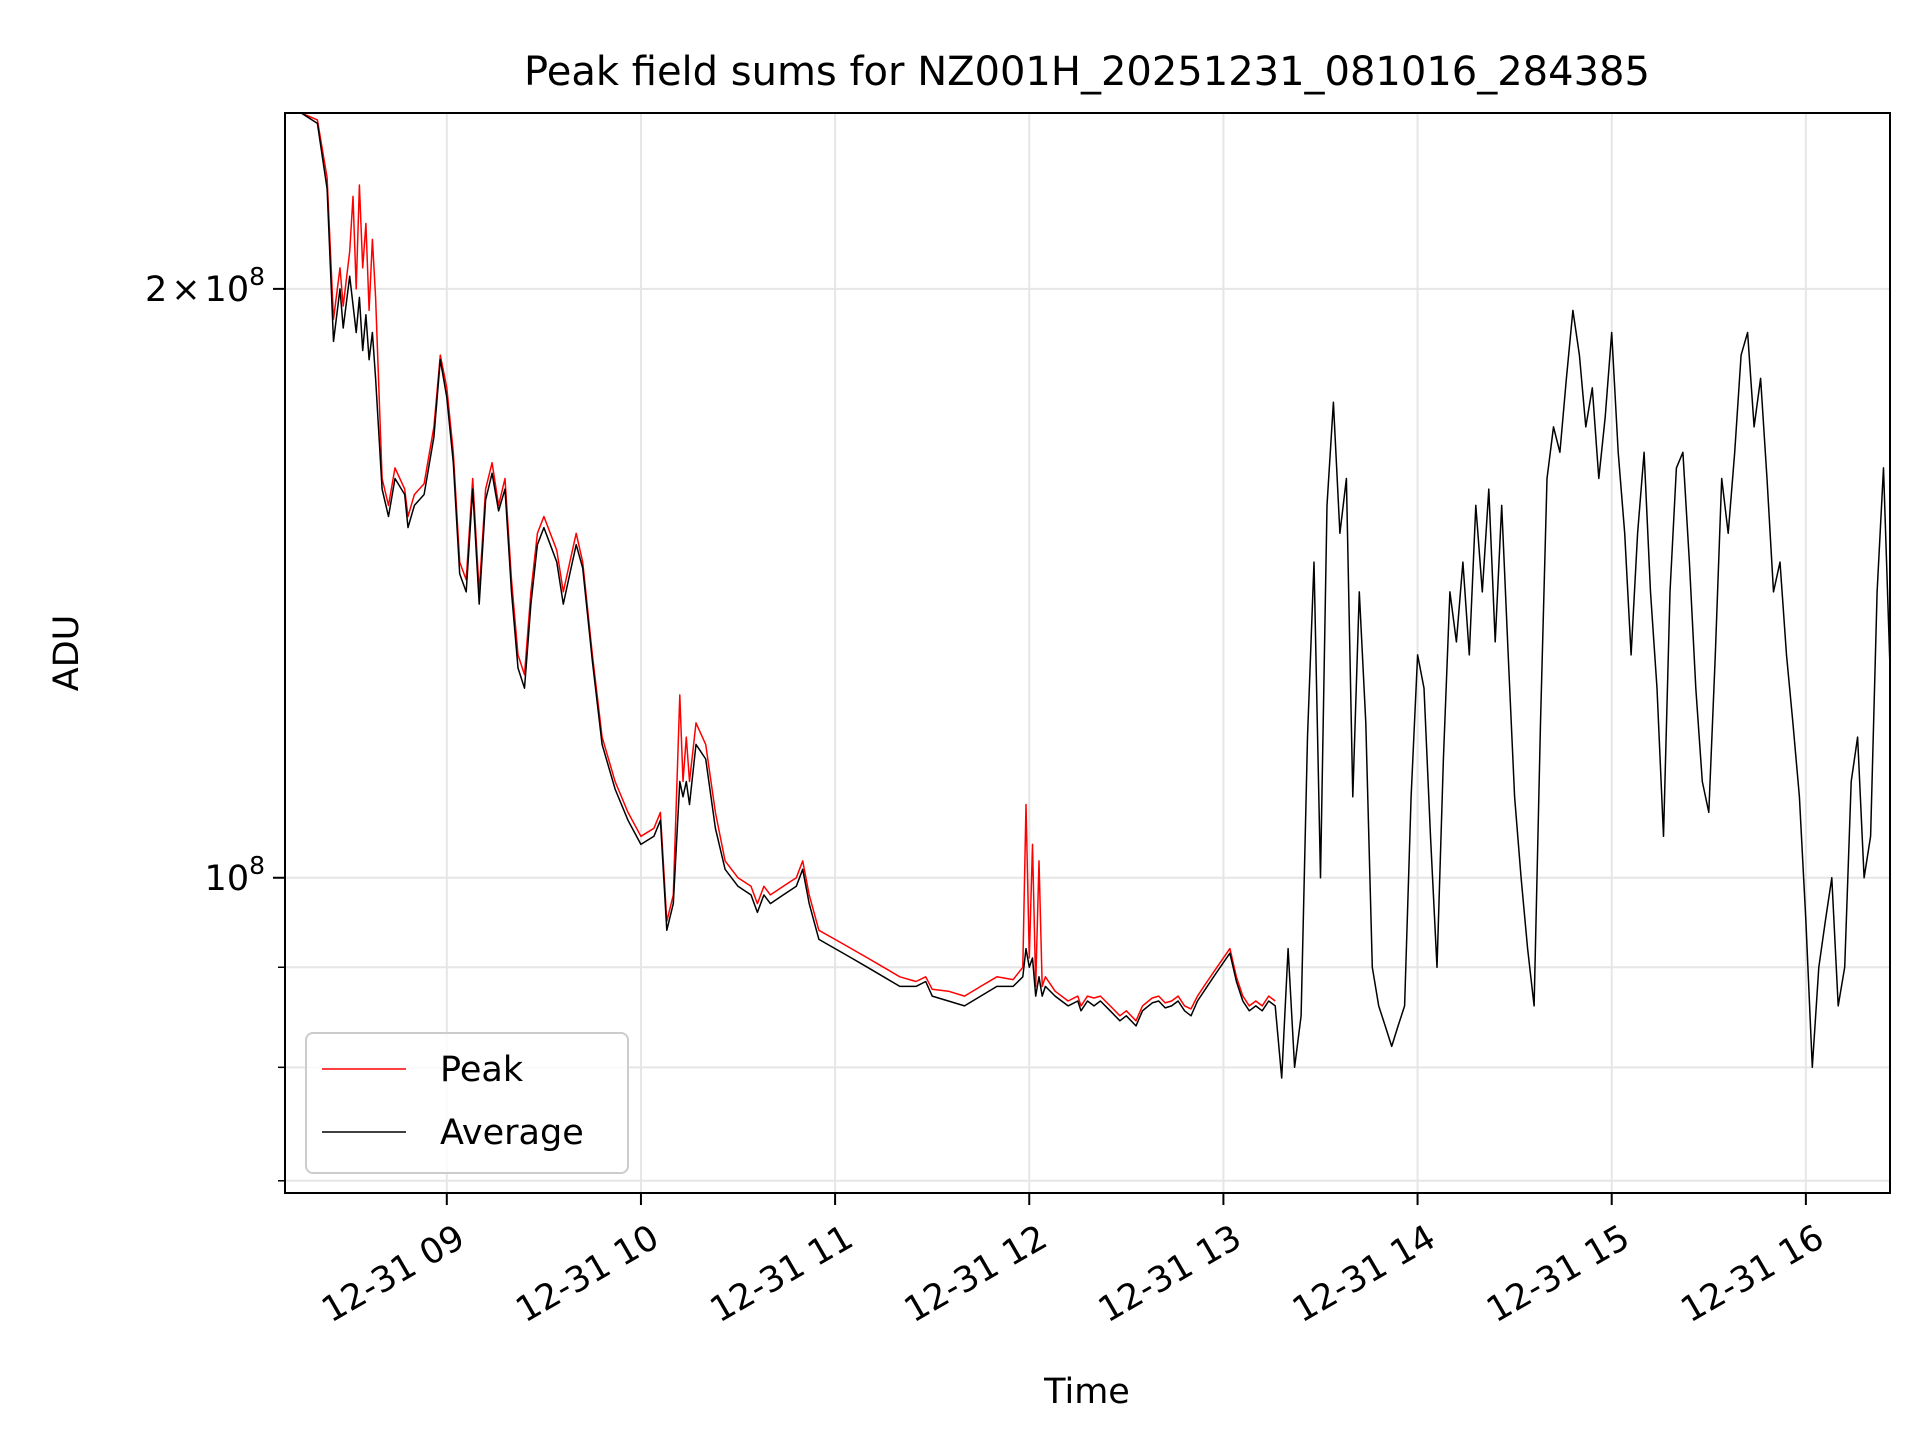 This screenshot has height=1440, width=1920. Describe the element at coordinates (512, 1133) in the screenshot. I see `legend-label-average: Average` at that location.